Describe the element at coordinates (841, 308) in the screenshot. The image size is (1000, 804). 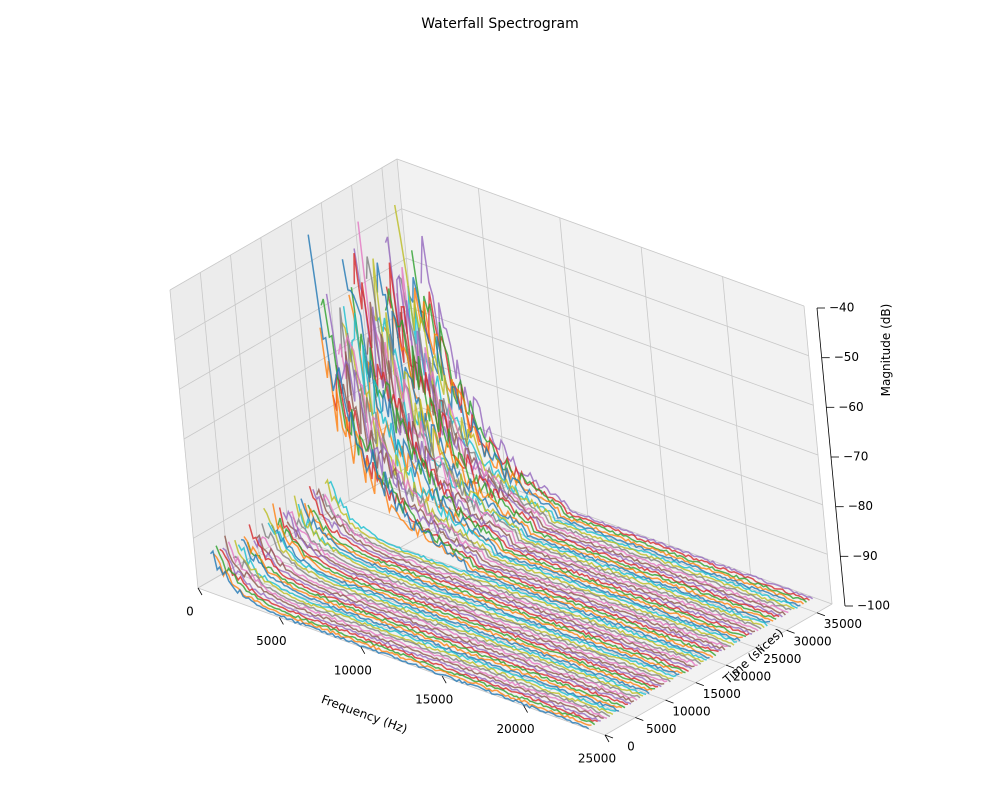
I see `z-tick-label: −40` at that location.